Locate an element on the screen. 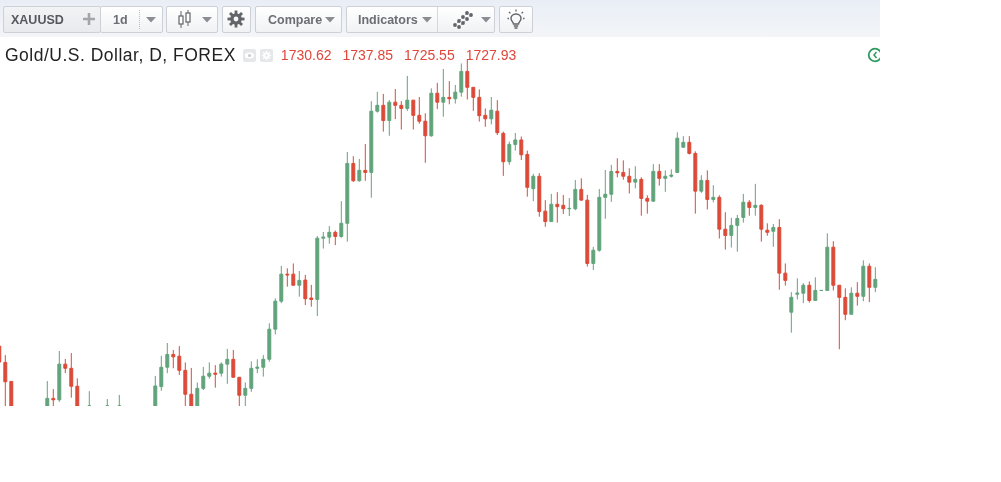 The height and width of the screenshot is (482, 1001). chart-title: Gold/U.S. Dollar, D, FOREX is located at coordinates (120, 54).